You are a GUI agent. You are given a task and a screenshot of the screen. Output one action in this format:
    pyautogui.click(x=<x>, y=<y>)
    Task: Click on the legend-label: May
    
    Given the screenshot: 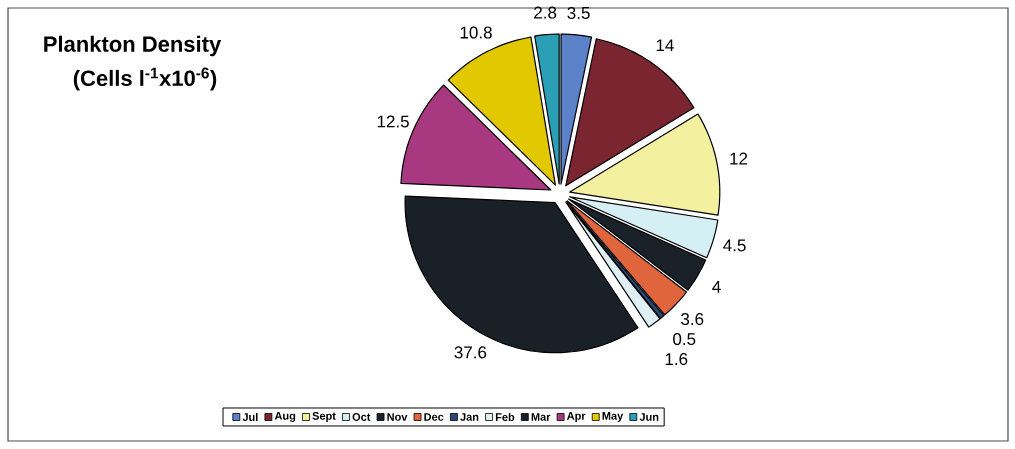 What is the action you would take?
    pyautogui.click(x=613, y=417)
    